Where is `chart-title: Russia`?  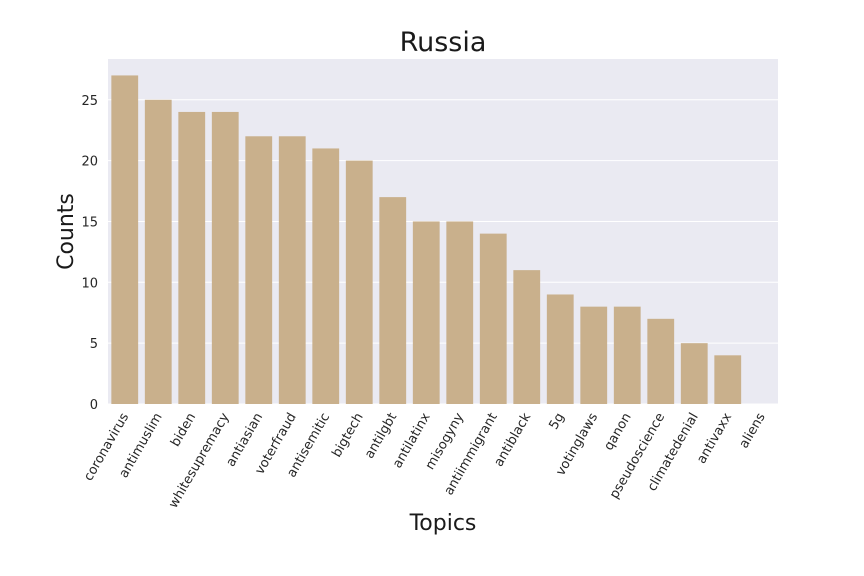 chart-title: Russia is located at coordinates (443, 42).